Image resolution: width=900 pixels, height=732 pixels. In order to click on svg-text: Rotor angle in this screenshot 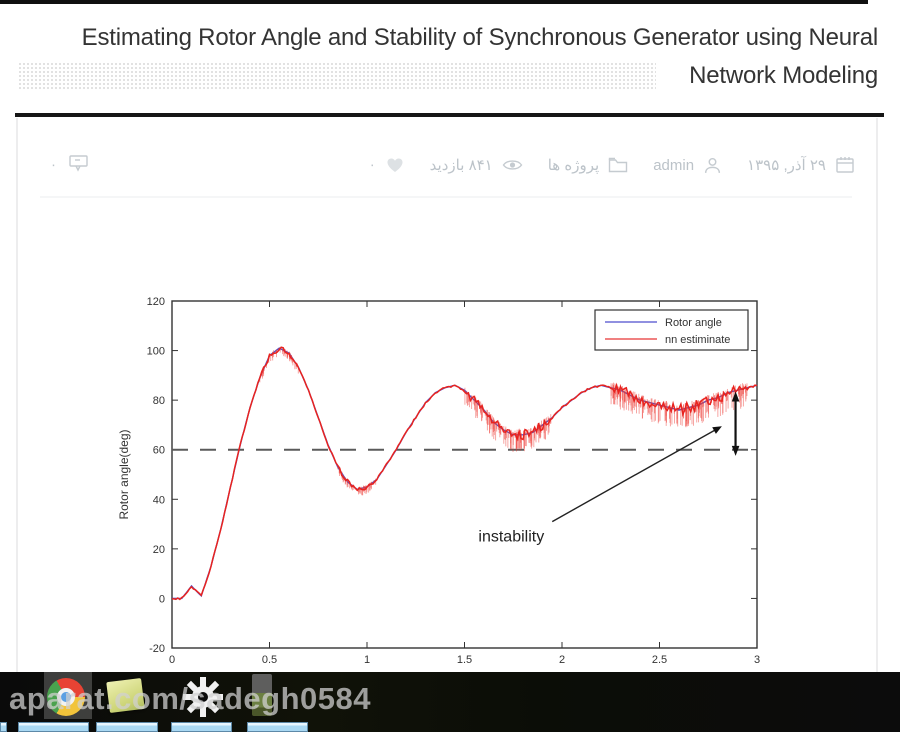, I will do `click(693, 323)`.